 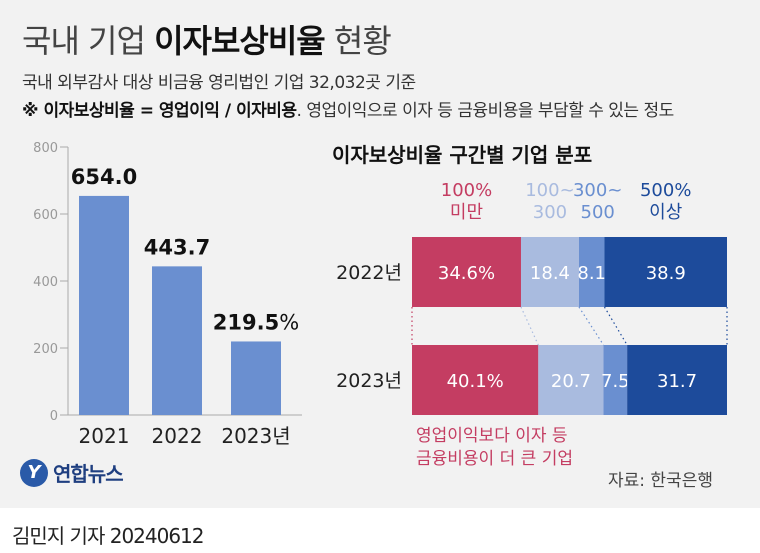 What do you see at coordinates (177, 436) in the screenshot?
I see `x-category-label: 2022` at bounding box center [177, 436].